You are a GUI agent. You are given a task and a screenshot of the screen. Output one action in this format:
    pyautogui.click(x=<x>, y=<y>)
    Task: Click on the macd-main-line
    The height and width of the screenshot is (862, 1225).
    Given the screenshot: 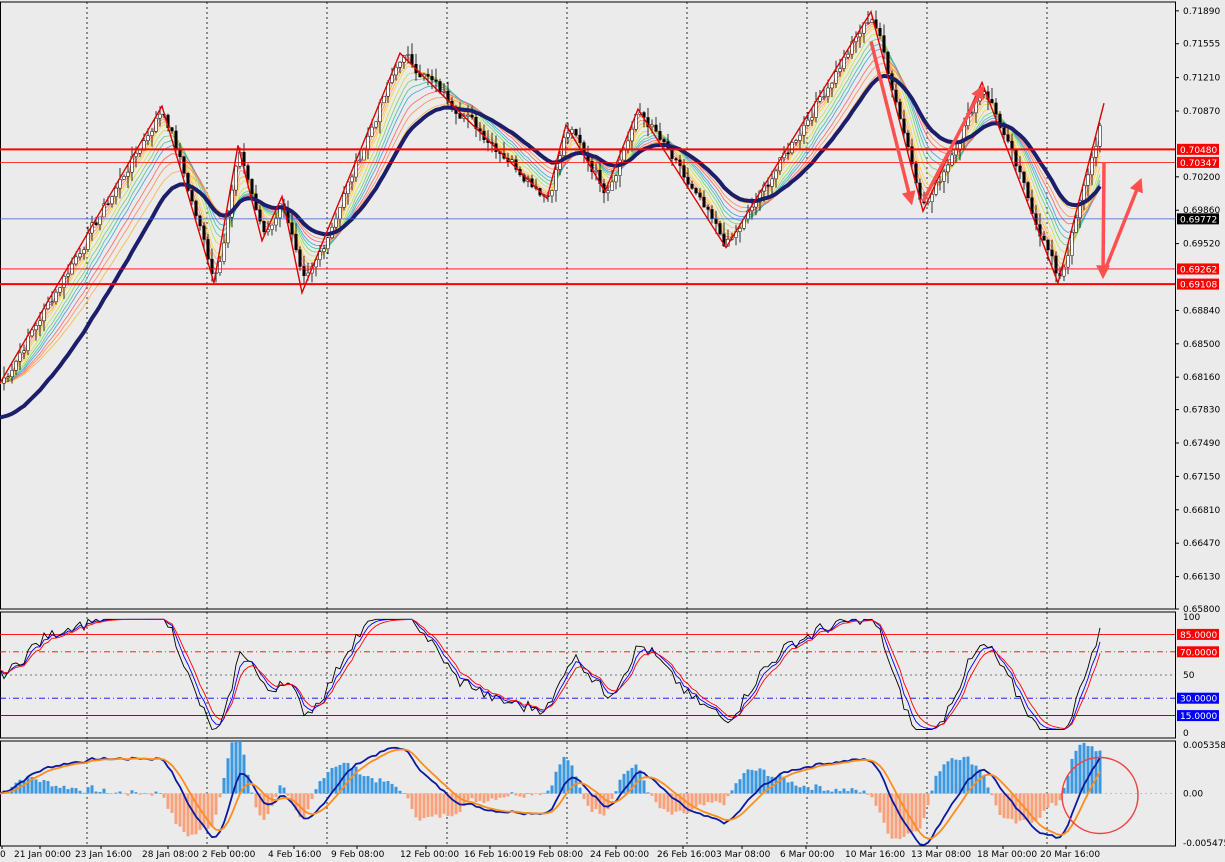 What is the action you would take?
    pyautogui.click(x=550, y=796)
    